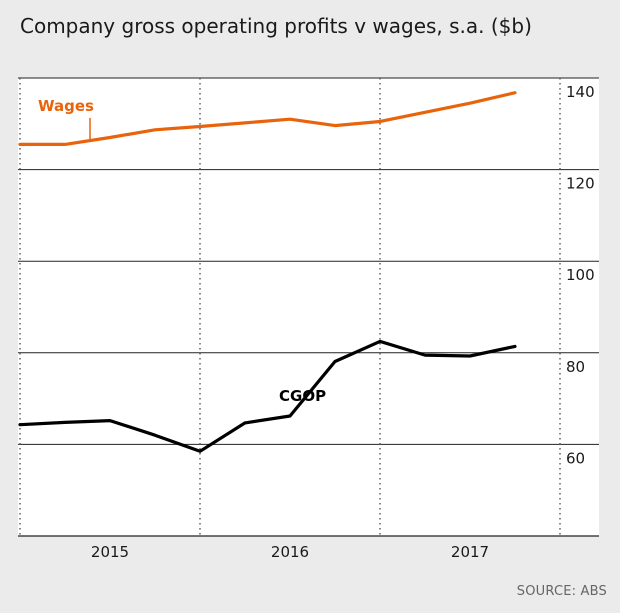 The height and width of the screenshot is (613, 620). Describe the element at coordinates (110, 552) in the screenshot. I see `x-year-label: 2015` at that location.